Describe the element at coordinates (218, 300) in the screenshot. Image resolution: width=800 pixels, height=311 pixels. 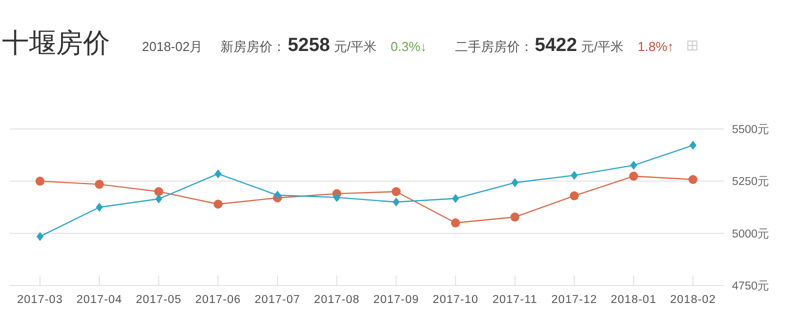
I see `xtick: 2017-06` at that location.